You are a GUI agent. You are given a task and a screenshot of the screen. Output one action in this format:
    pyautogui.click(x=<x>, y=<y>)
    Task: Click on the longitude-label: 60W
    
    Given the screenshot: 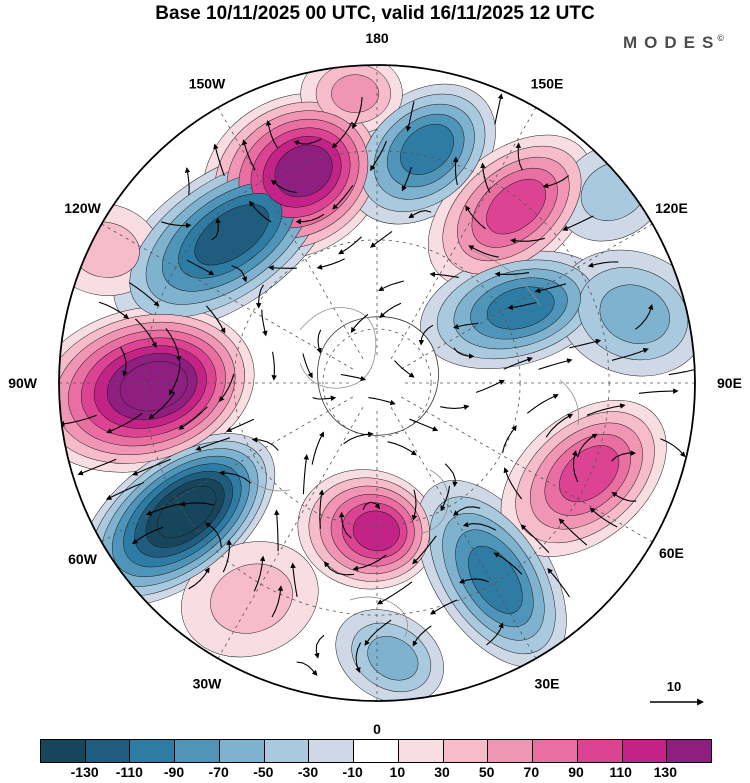 What is the action you would take?
    pyautogui.click(x=83, y=559)
    